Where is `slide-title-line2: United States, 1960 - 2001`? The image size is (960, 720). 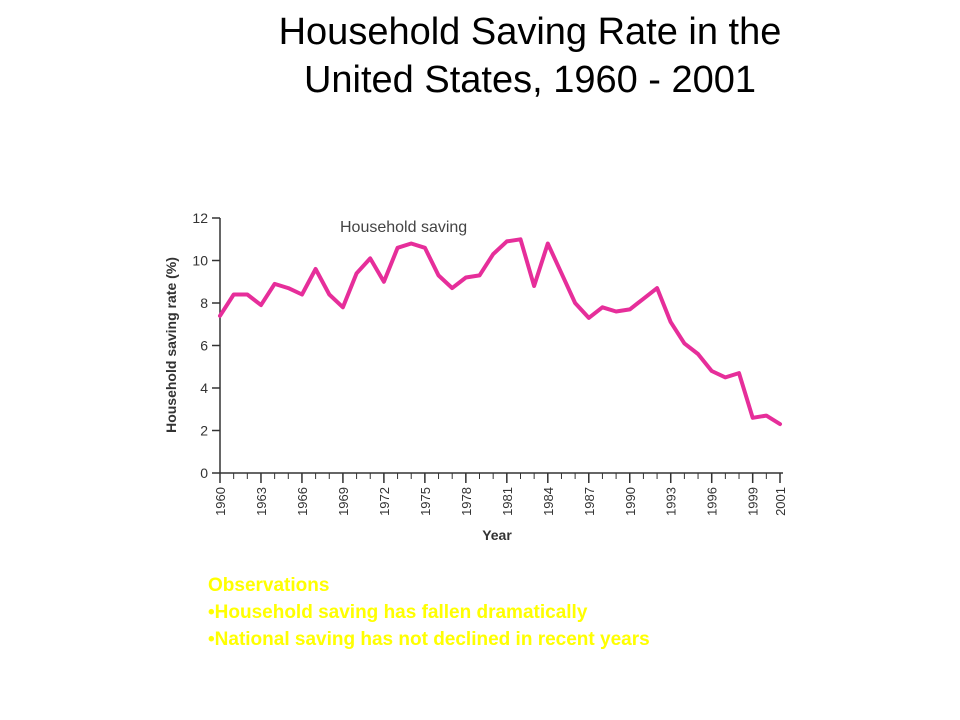 slide-title-line2: United States, 1960 - 2001 is located at coordinates (530, 80).